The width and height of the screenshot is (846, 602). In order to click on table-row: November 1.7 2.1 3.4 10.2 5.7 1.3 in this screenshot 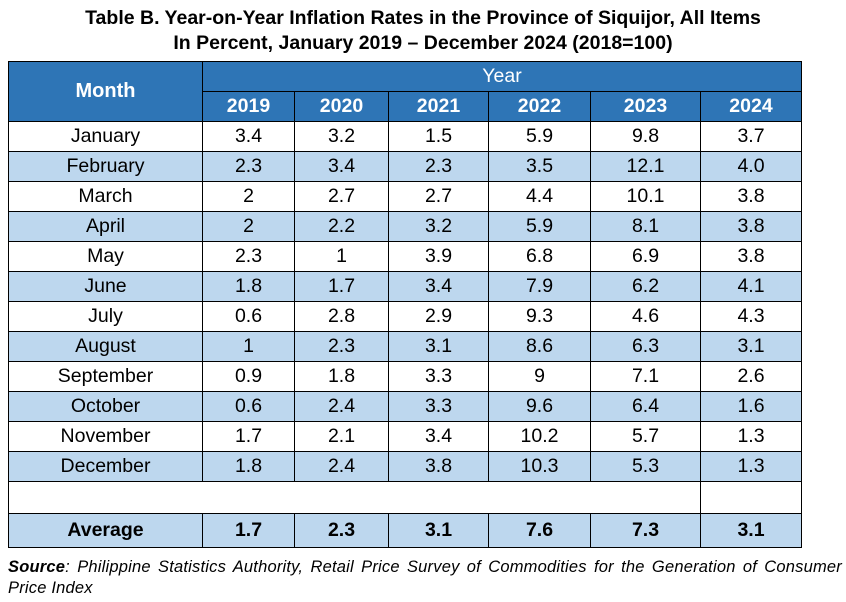, I will do `click(405, 436)`.